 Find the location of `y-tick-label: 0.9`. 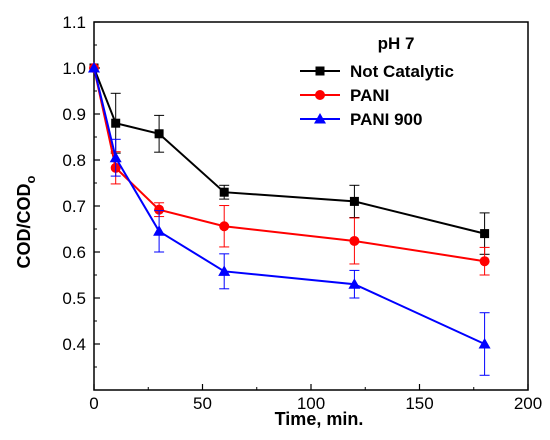

y-tick-label: 0.9 is located at coordinates (74, 114).